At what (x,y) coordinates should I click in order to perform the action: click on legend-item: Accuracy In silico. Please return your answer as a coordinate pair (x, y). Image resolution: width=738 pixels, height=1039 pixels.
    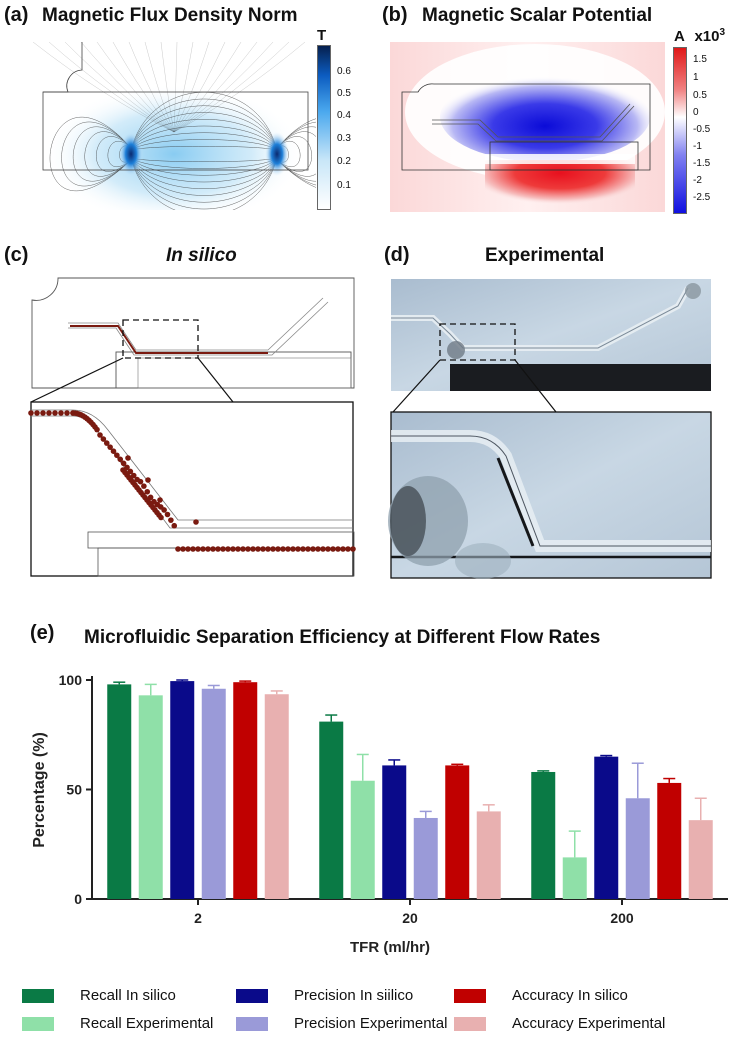
    Looking at the image, I should click on (541, 995).